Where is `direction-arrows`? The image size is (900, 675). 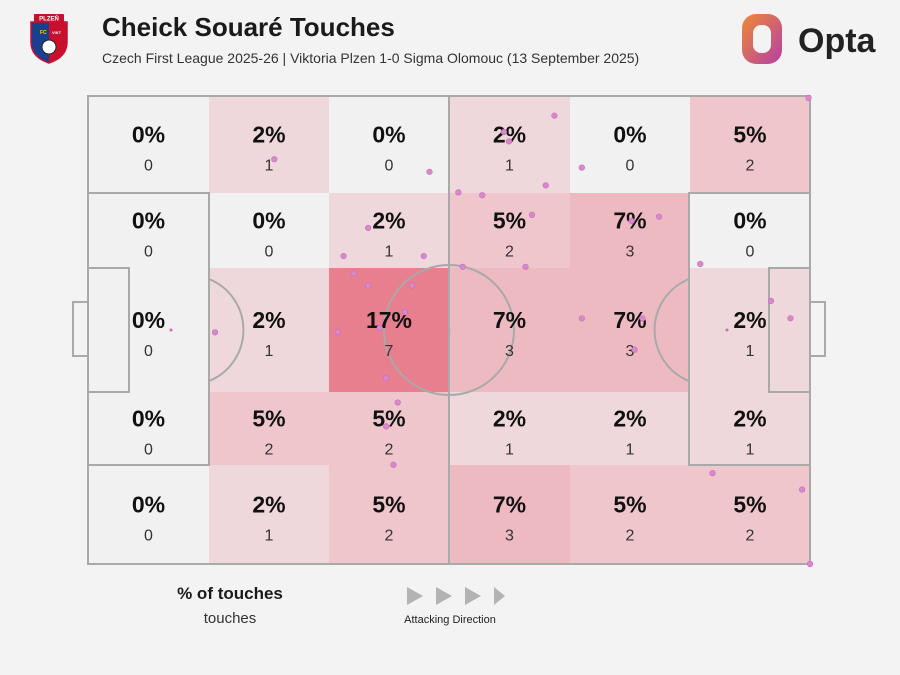
direction-arrows is located at coordinates (450, 597).